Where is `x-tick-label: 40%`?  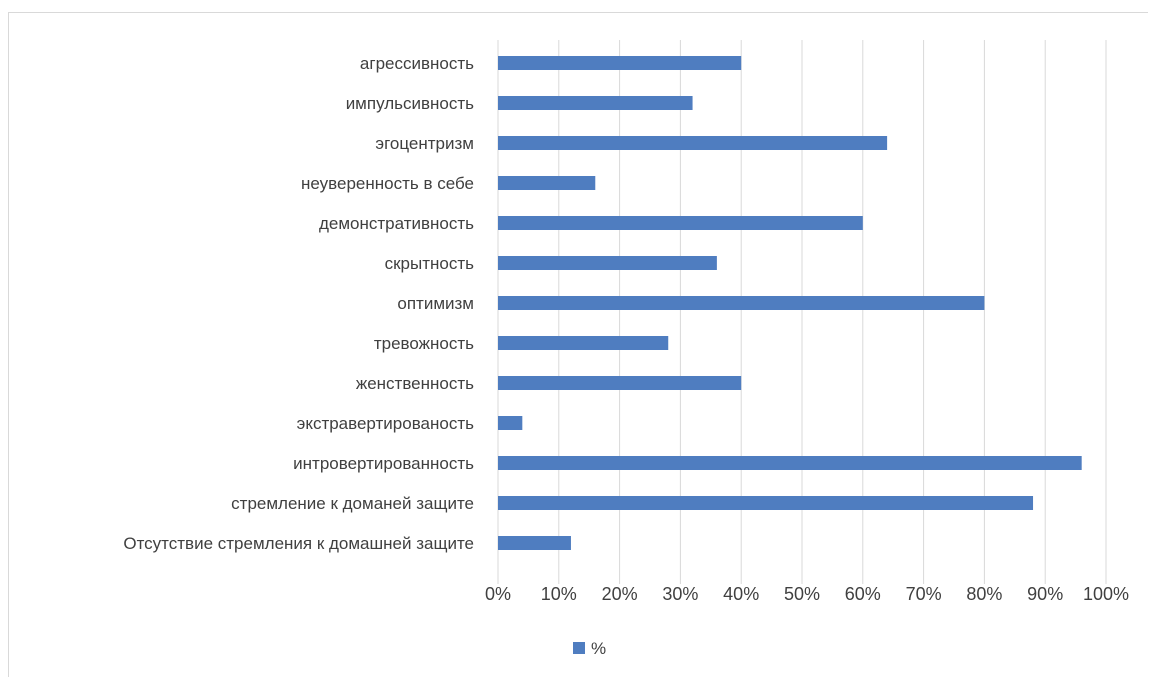
x-tick-label: 40% is located at coordinates (741, 594).